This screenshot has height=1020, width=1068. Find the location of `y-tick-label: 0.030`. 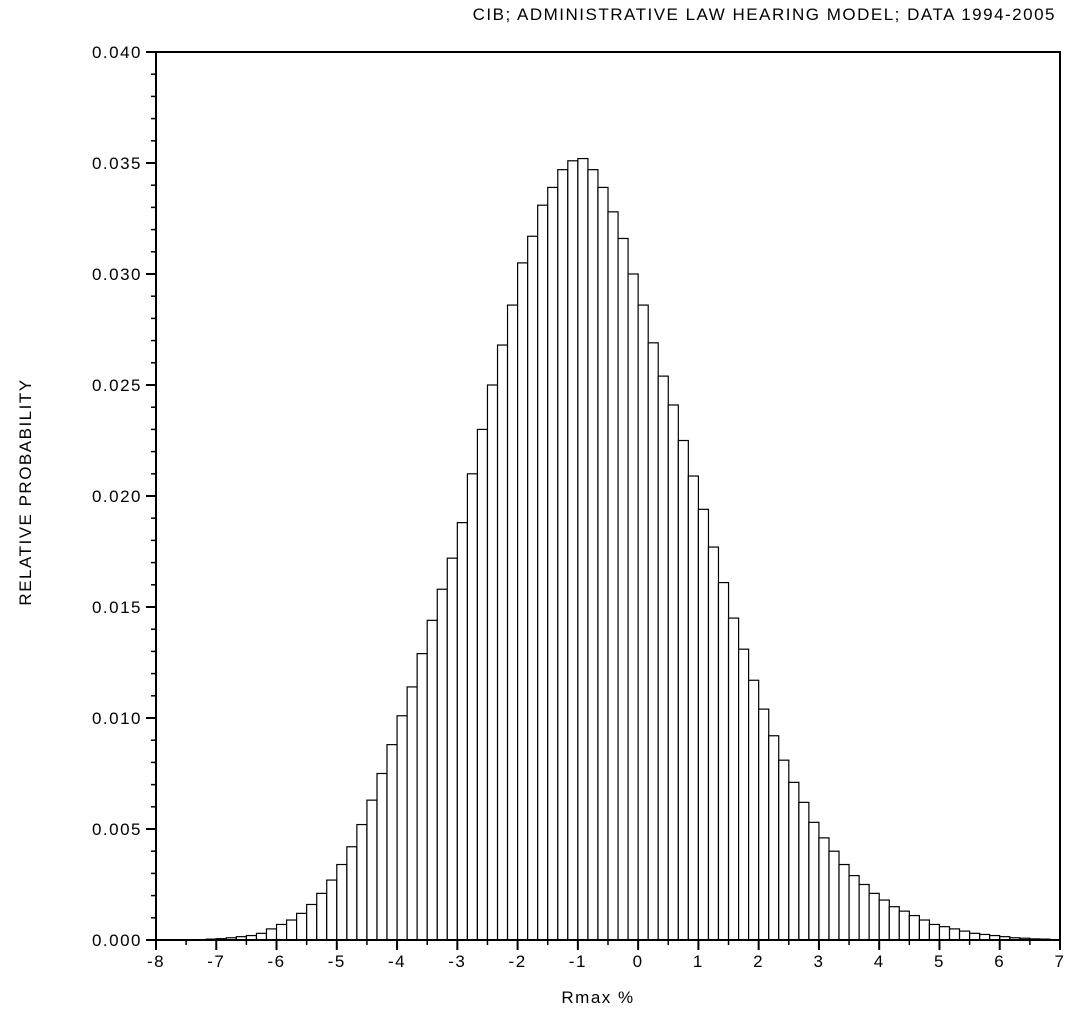

y-tick-label: 0.030 is located at coordinates (117, 274).